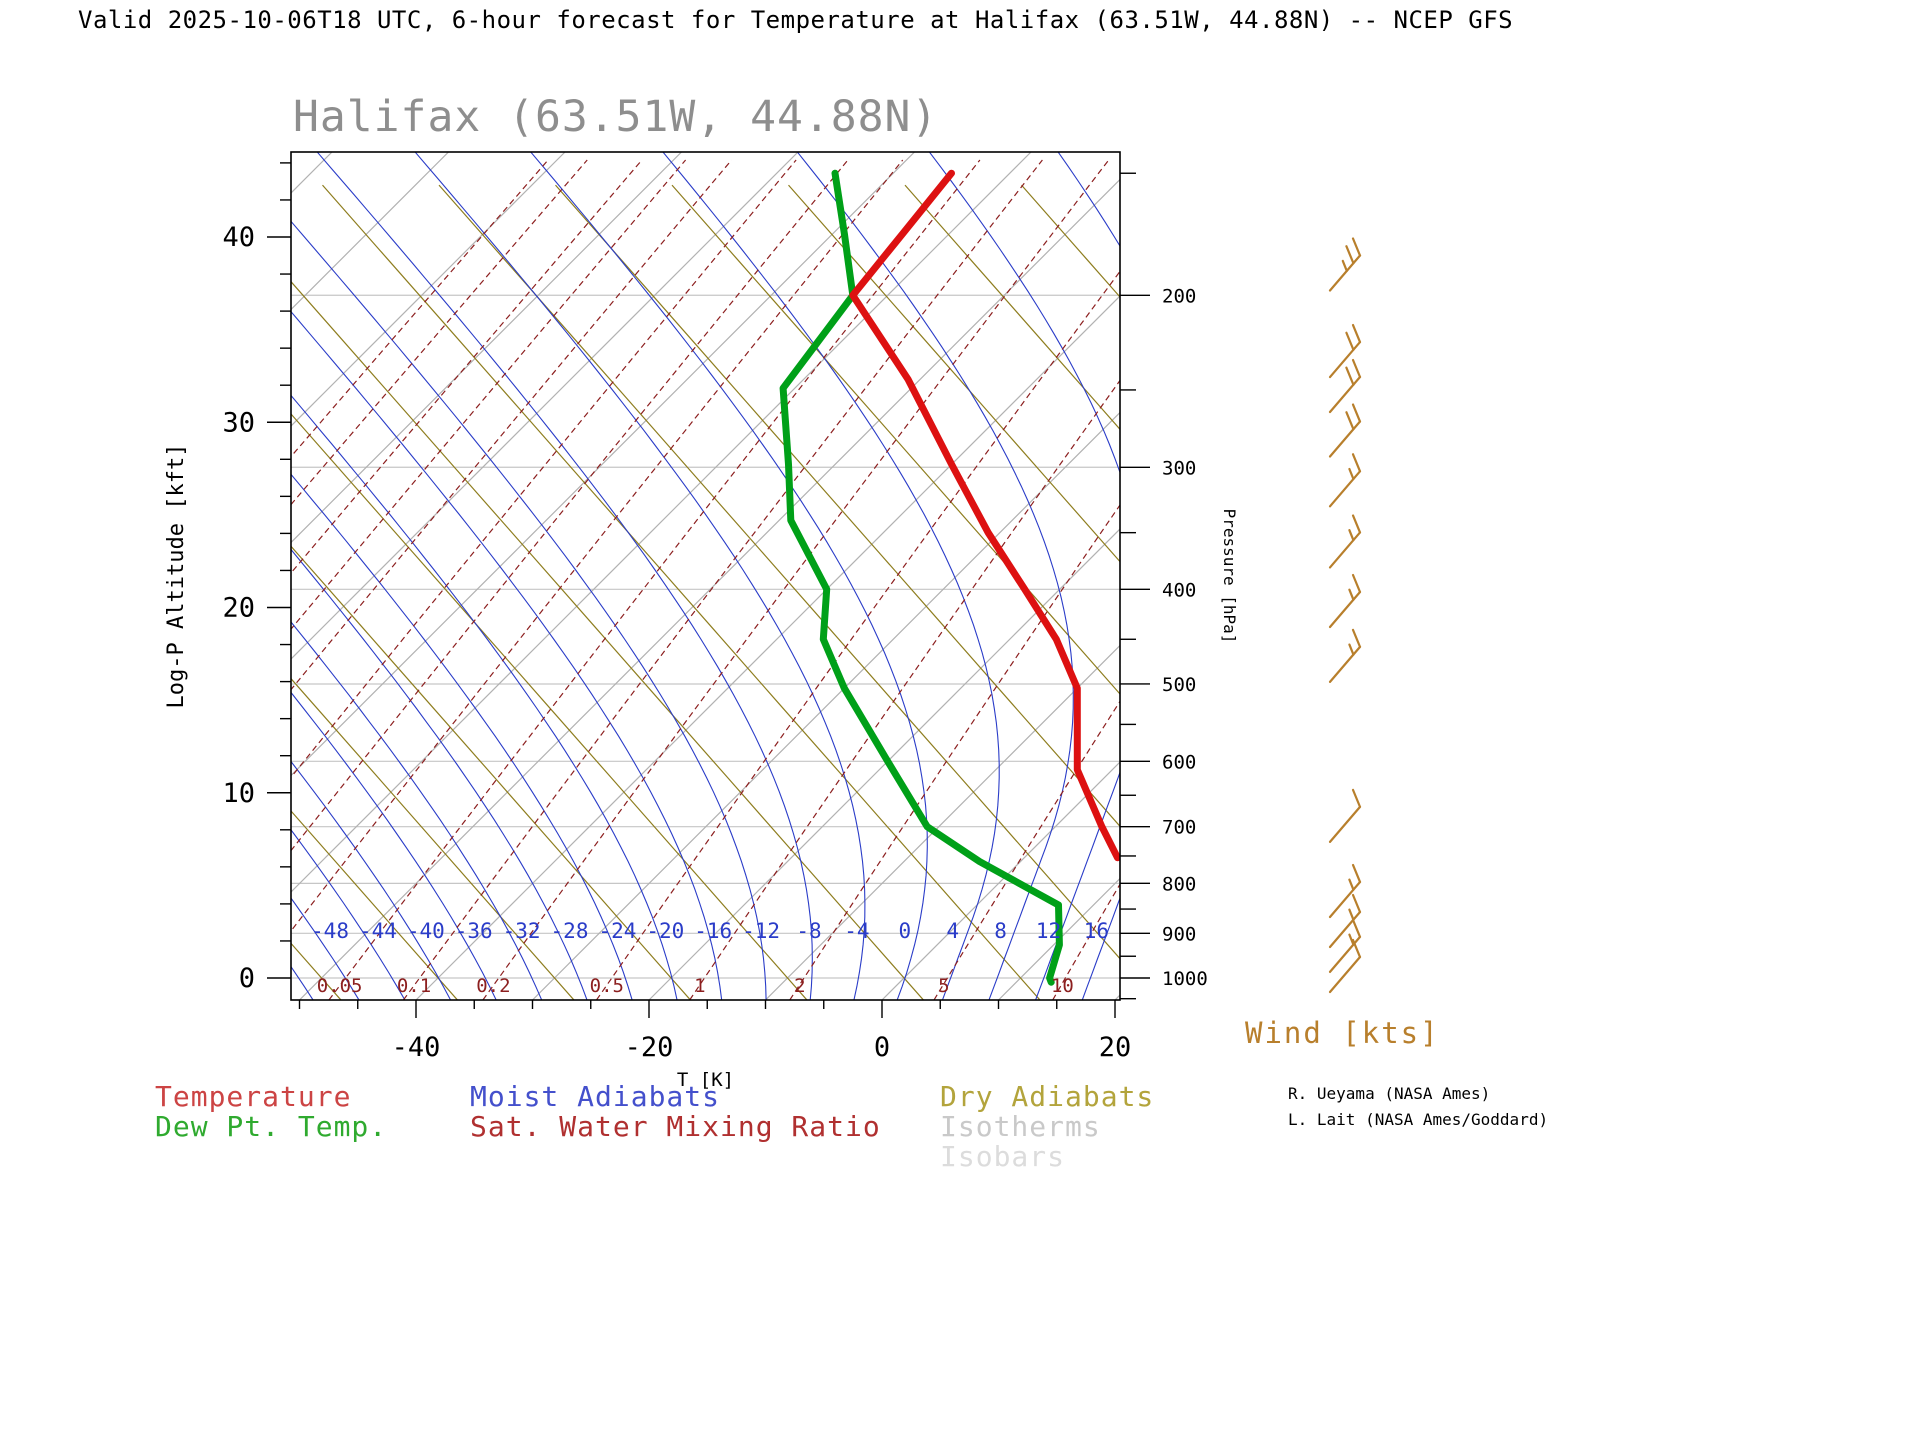 The height and width of the screenshot is (1440, 1920). Describe the element at coordinates (378, 931) in the screenshot. I see `moist-adiabat-value-label: -44` at that location.